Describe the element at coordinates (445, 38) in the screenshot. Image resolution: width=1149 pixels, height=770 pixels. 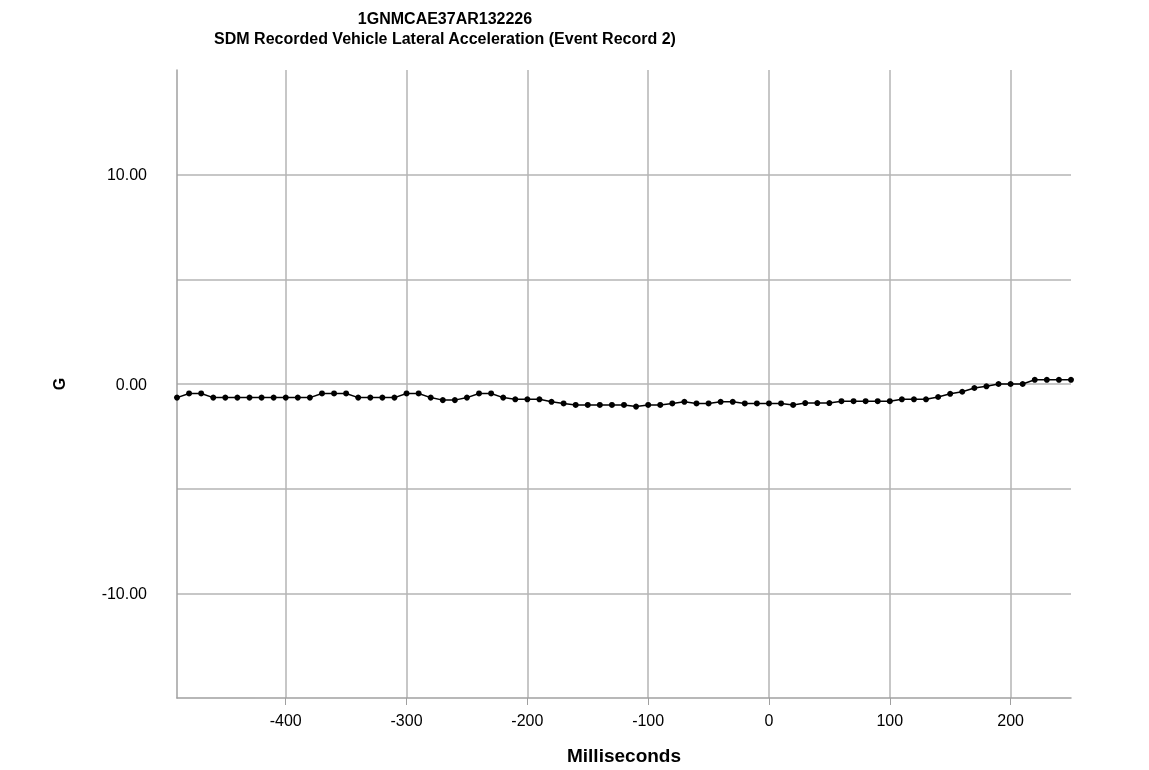
I see `chart-subtitle: SDM Recorded Vehicle Lateral Acceleration (Event Record 2)` at that location.